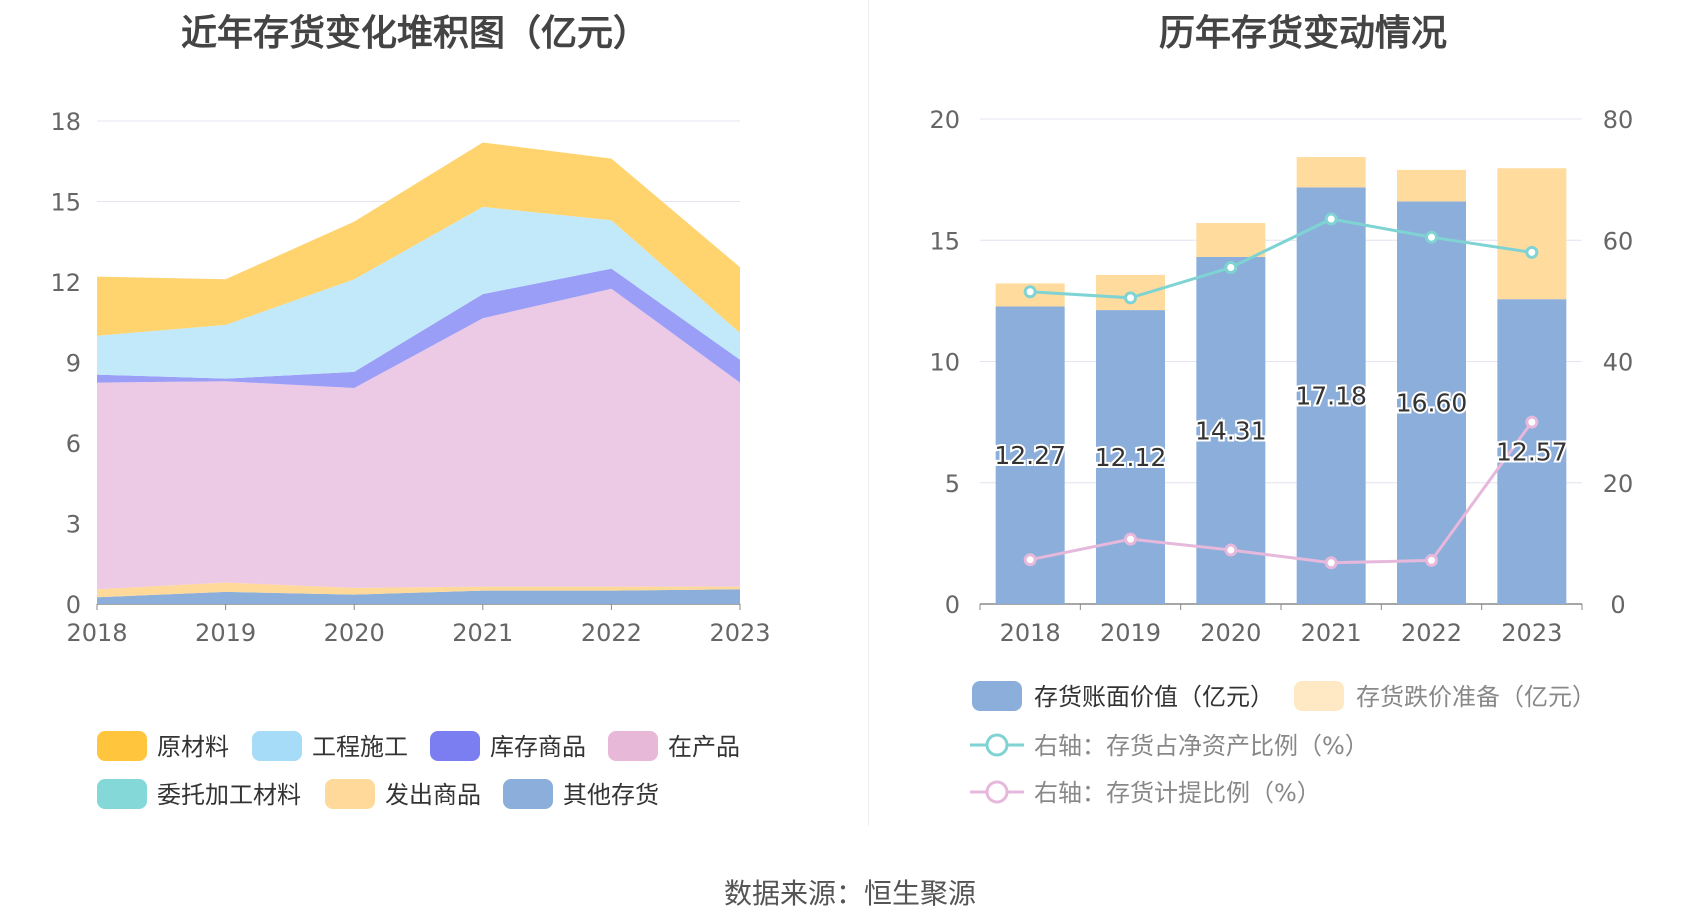 Image resolution: width=1700 pixels, height=918 pixels. I want to click on legend-label: 发出商品, so click(433, 795).